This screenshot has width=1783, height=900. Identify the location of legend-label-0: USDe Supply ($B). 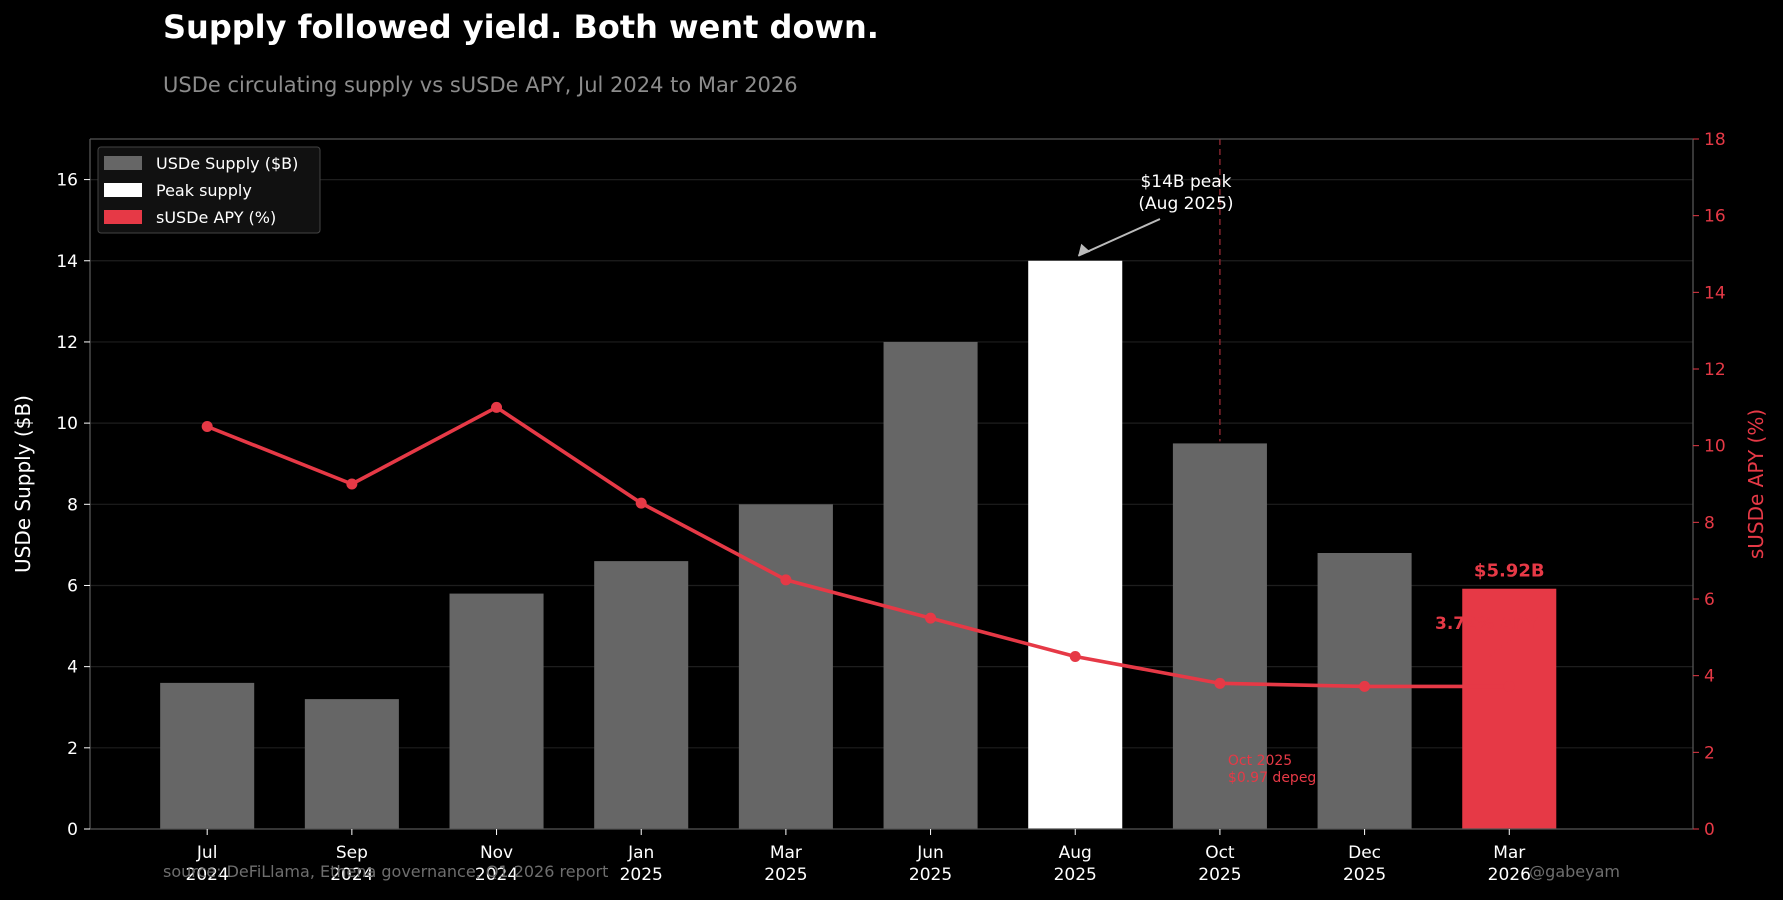
(227, 163).